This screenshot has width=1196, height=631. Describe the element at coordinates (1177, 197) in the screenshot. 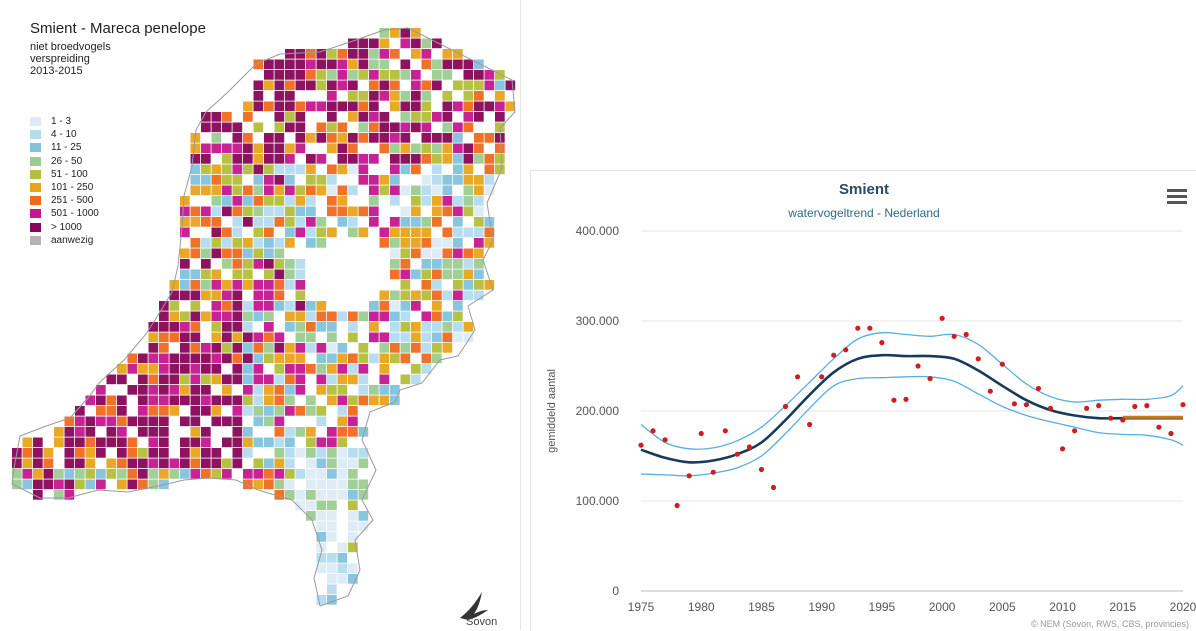

I see `hamburger-menu-icon` at that location.